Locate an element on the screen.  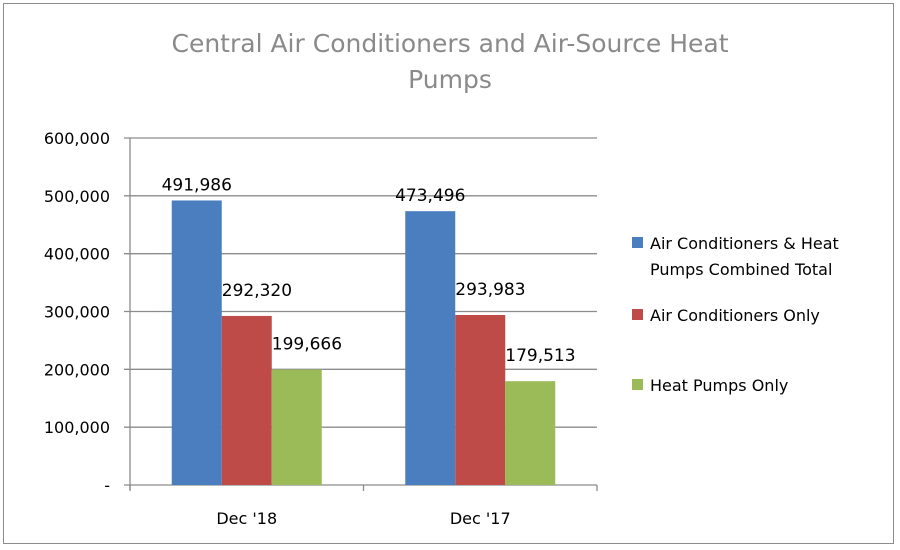
data-label: 199,666 is located at coordinates (307, 345).